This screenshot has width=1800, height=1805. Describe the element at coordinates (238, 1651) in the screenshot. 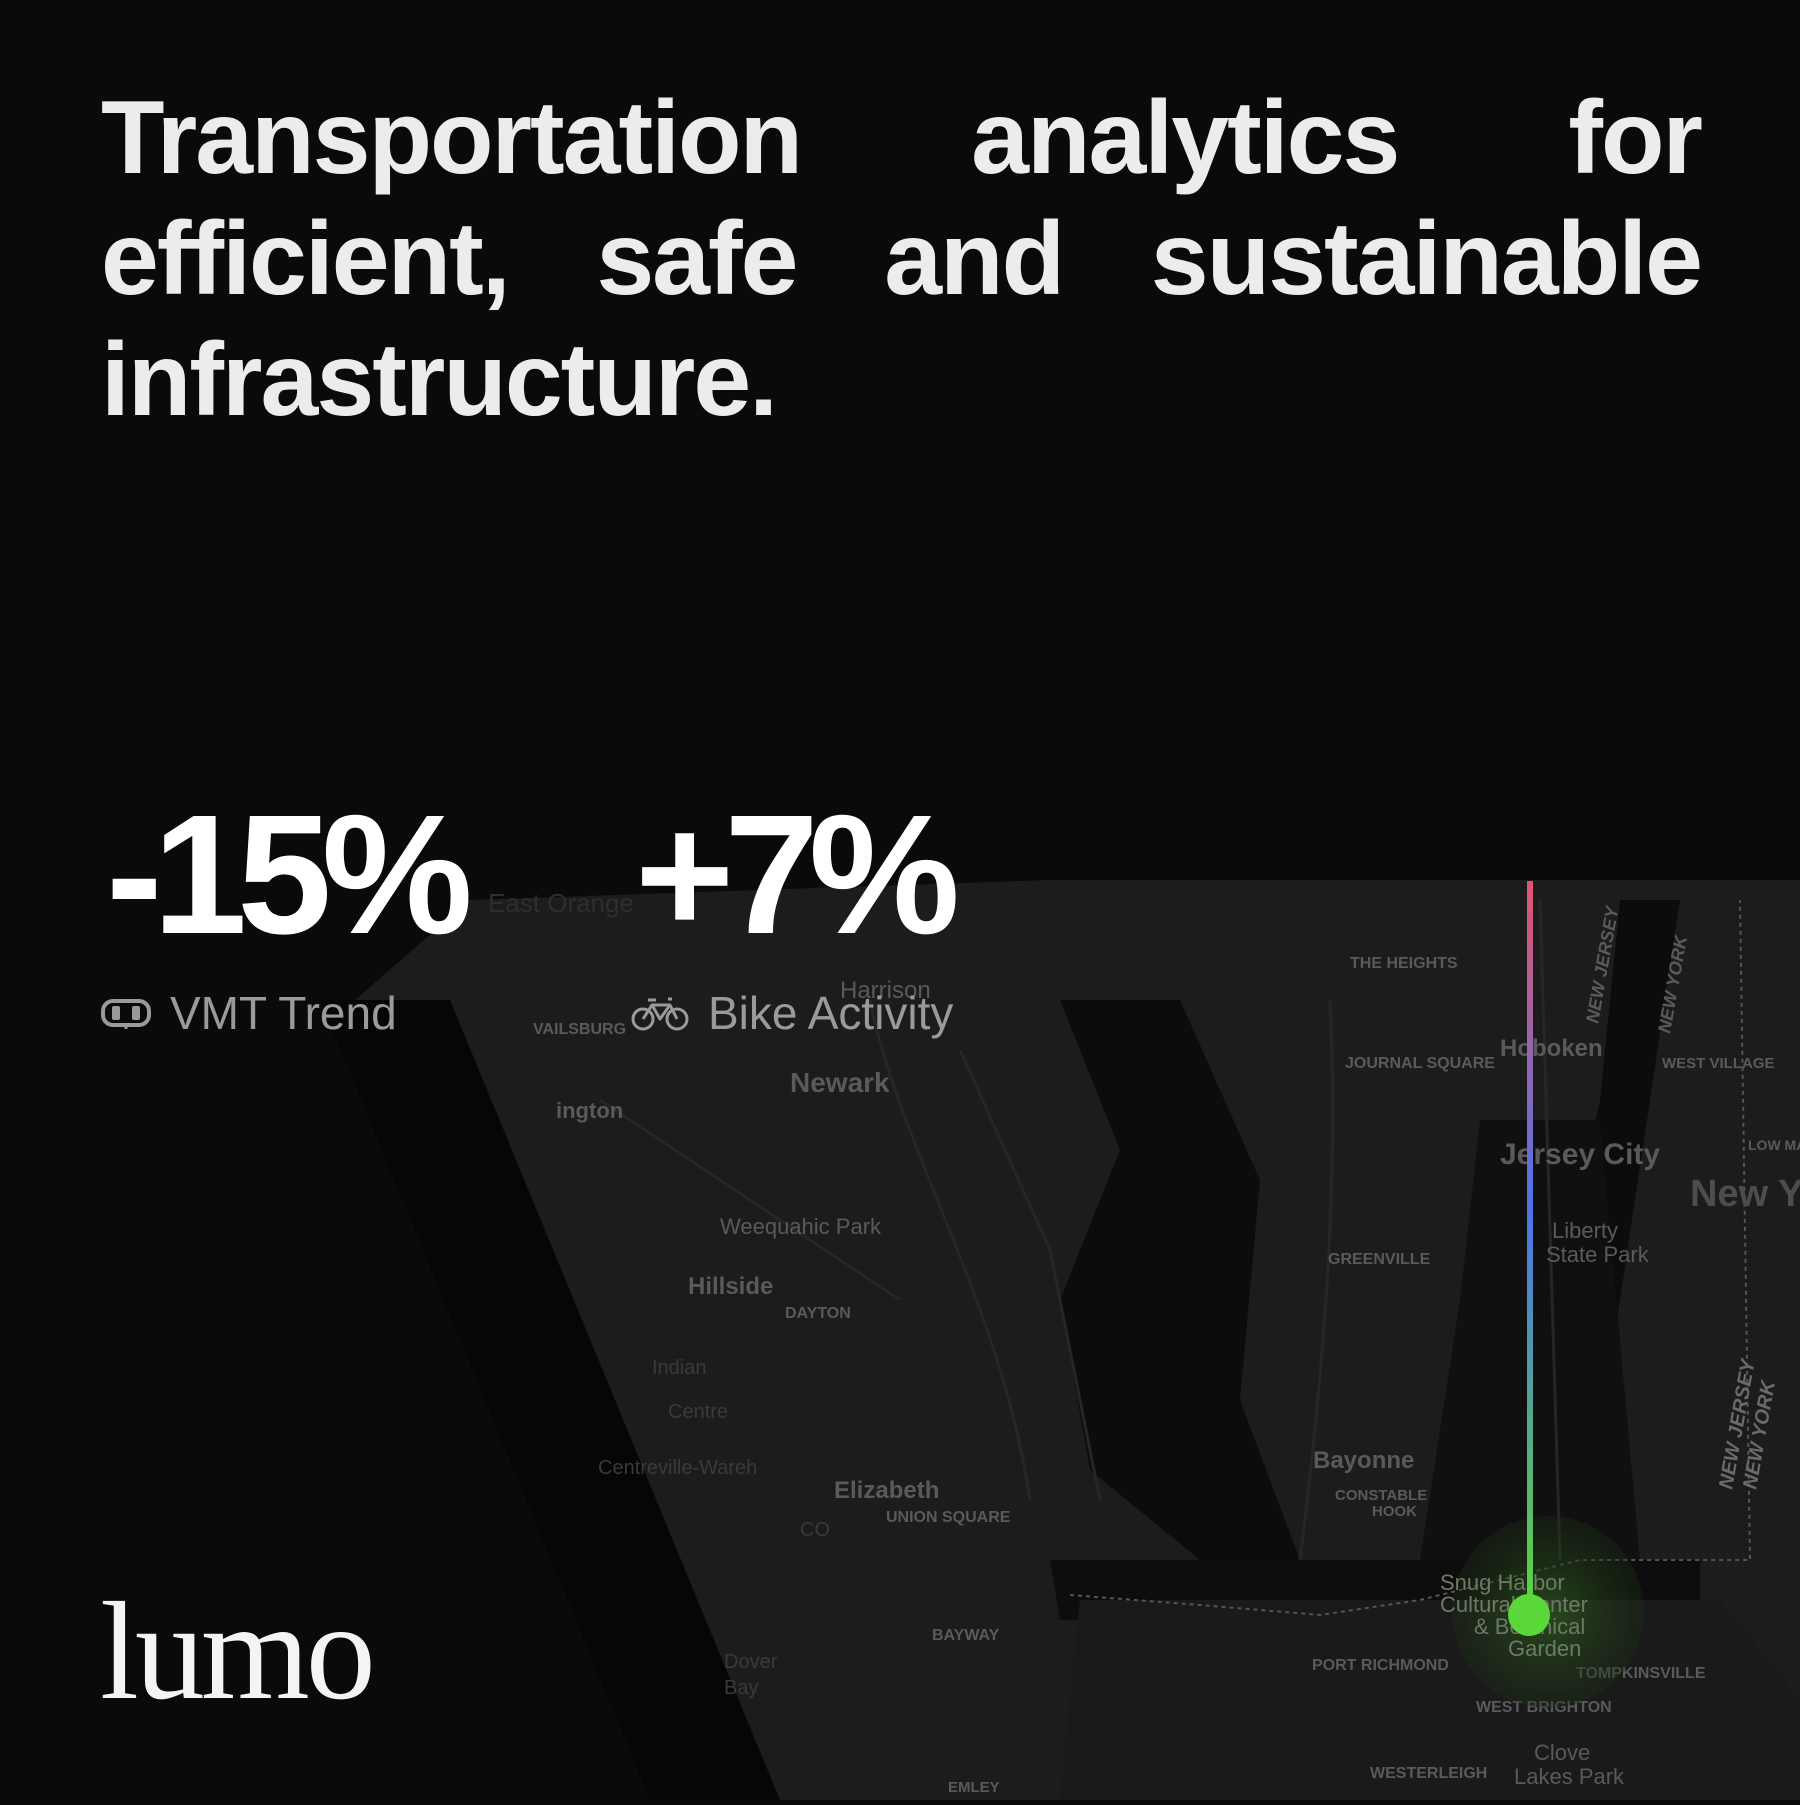

I see `brand-logo: lumo` at that location.